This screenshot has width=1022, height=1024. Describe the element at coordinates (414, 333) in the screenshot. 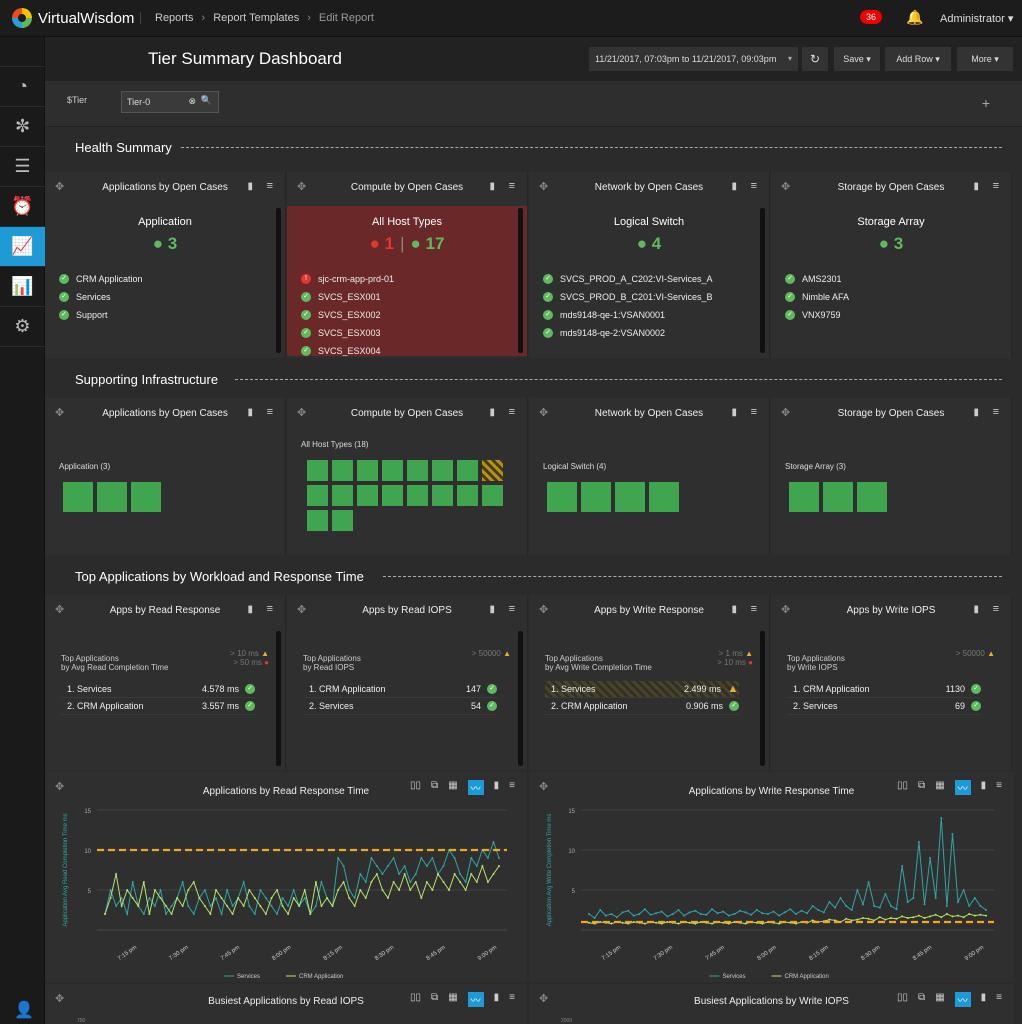

I see `list-item: ✓ SVCS_ESX003` at that location.